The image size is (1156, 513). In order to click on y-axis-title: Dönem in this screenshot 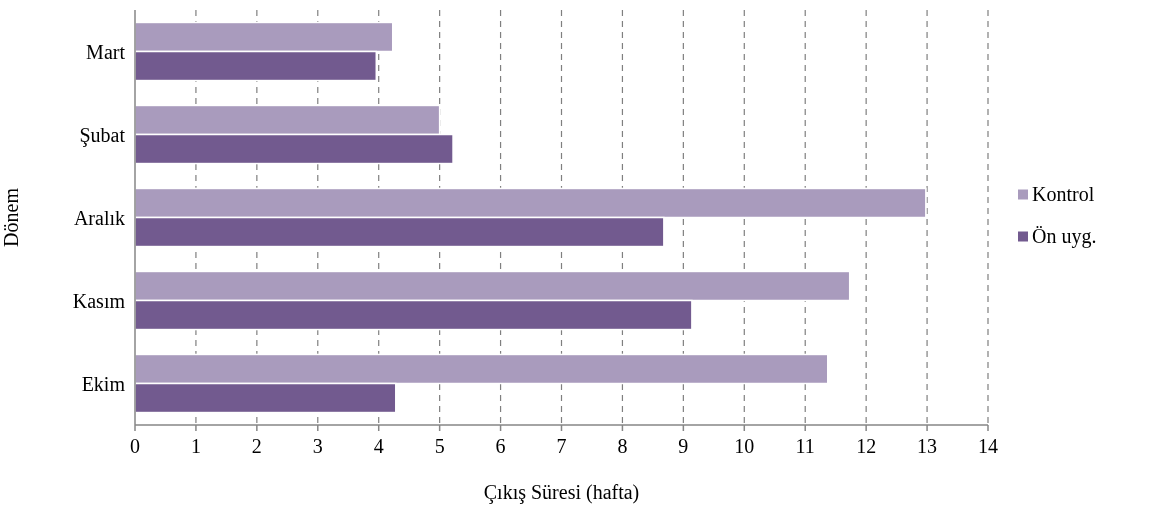, I will do `click(11, 217)`.